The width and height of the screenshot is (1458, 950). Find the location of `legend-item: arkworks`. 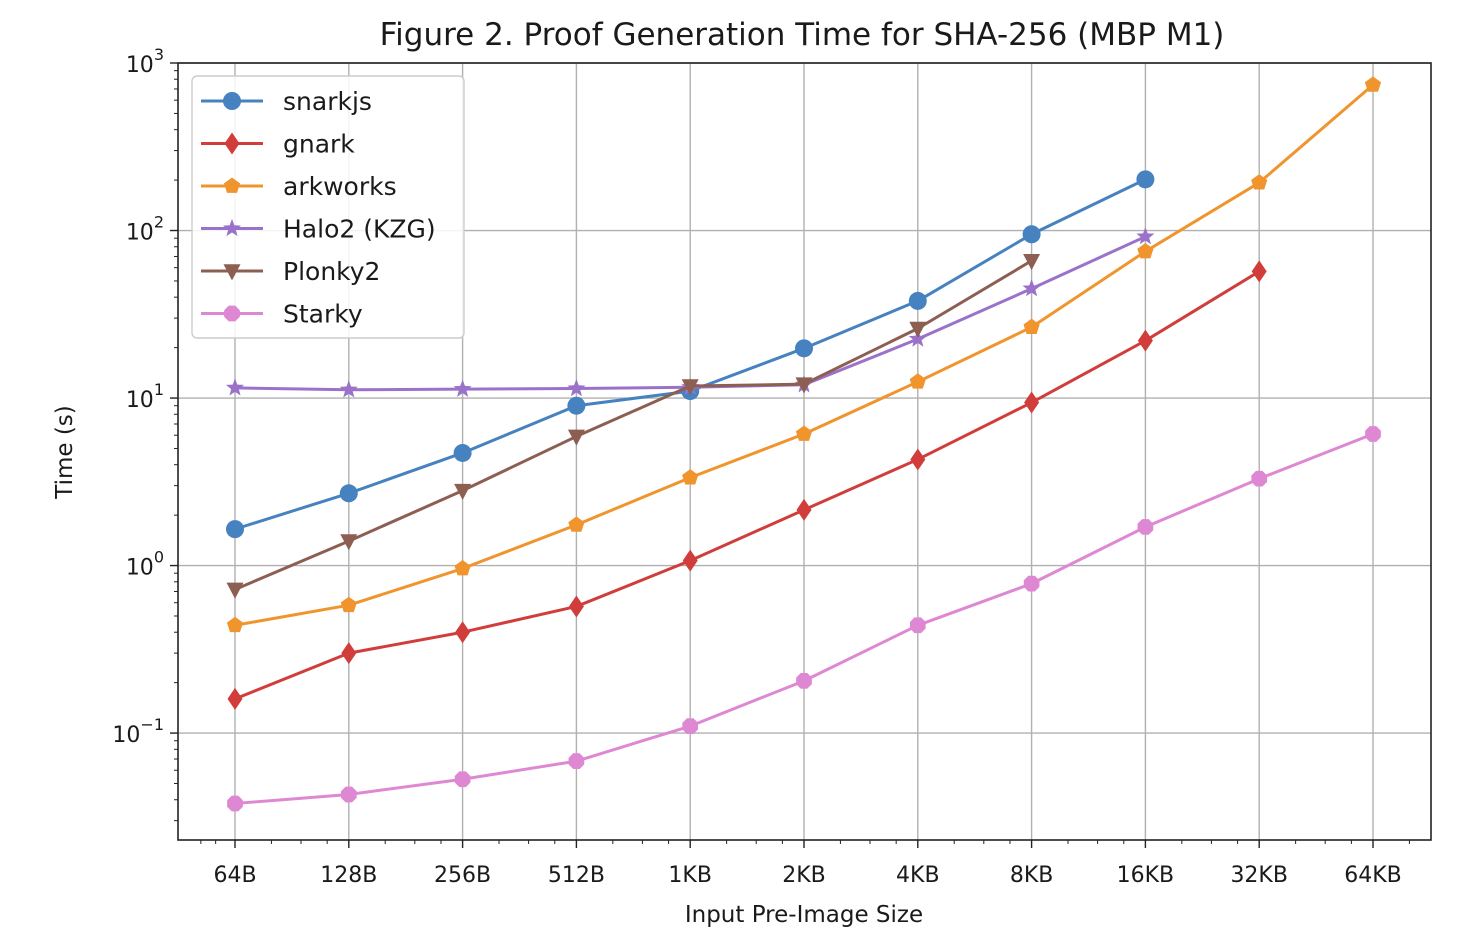

legend-item: arkworks is located at coordinates (299, 186).